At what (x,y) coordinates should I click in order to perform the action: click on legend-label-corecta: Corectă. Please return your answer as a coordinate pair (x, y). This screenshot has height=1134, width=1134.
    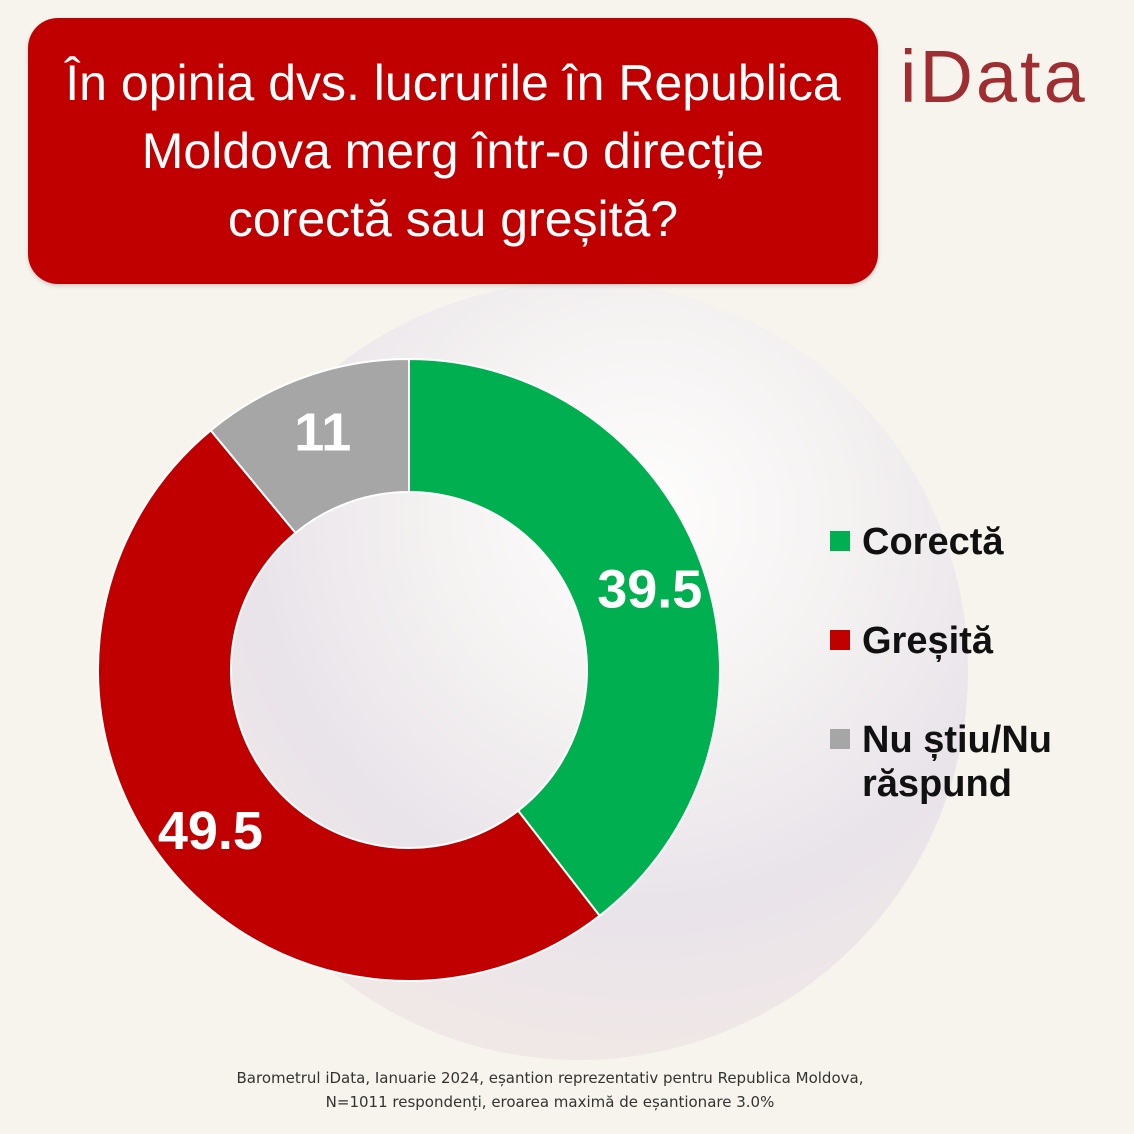
    Looking at the image, I should click on (933, 542).